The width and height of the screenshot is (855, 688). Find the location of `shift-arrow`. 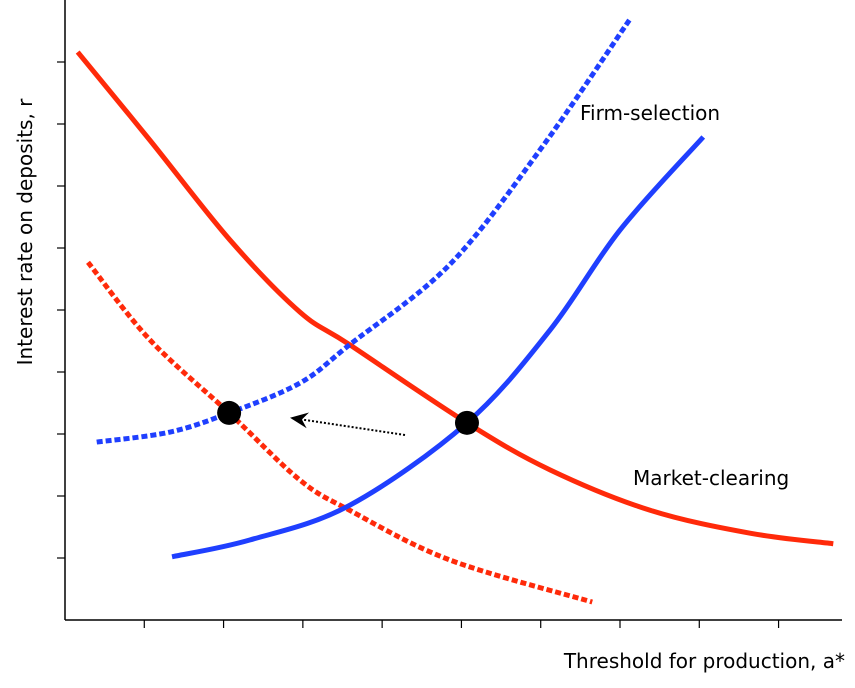

shift-arrow is located at coordinates (348, 424).